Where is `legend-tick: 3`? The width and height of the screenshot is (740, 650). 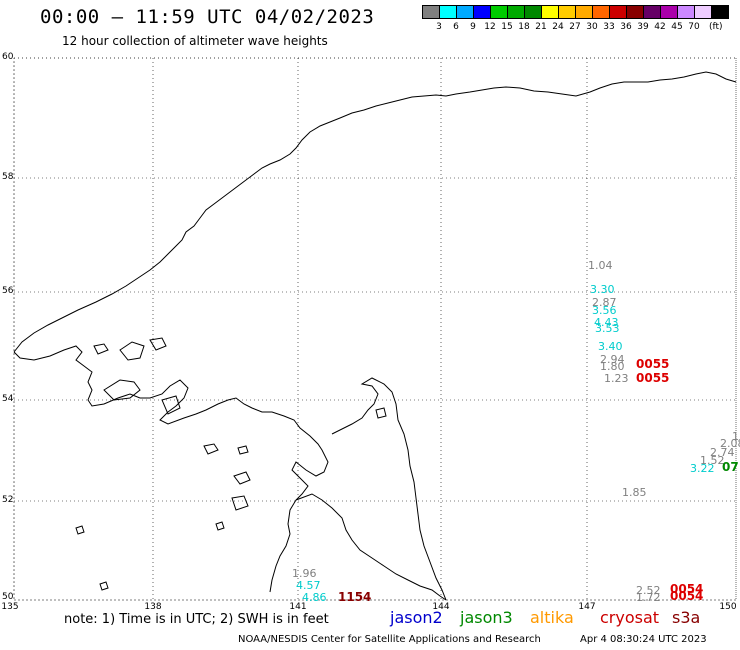 legend-tick: 3 is located at coordinates (439, 27).